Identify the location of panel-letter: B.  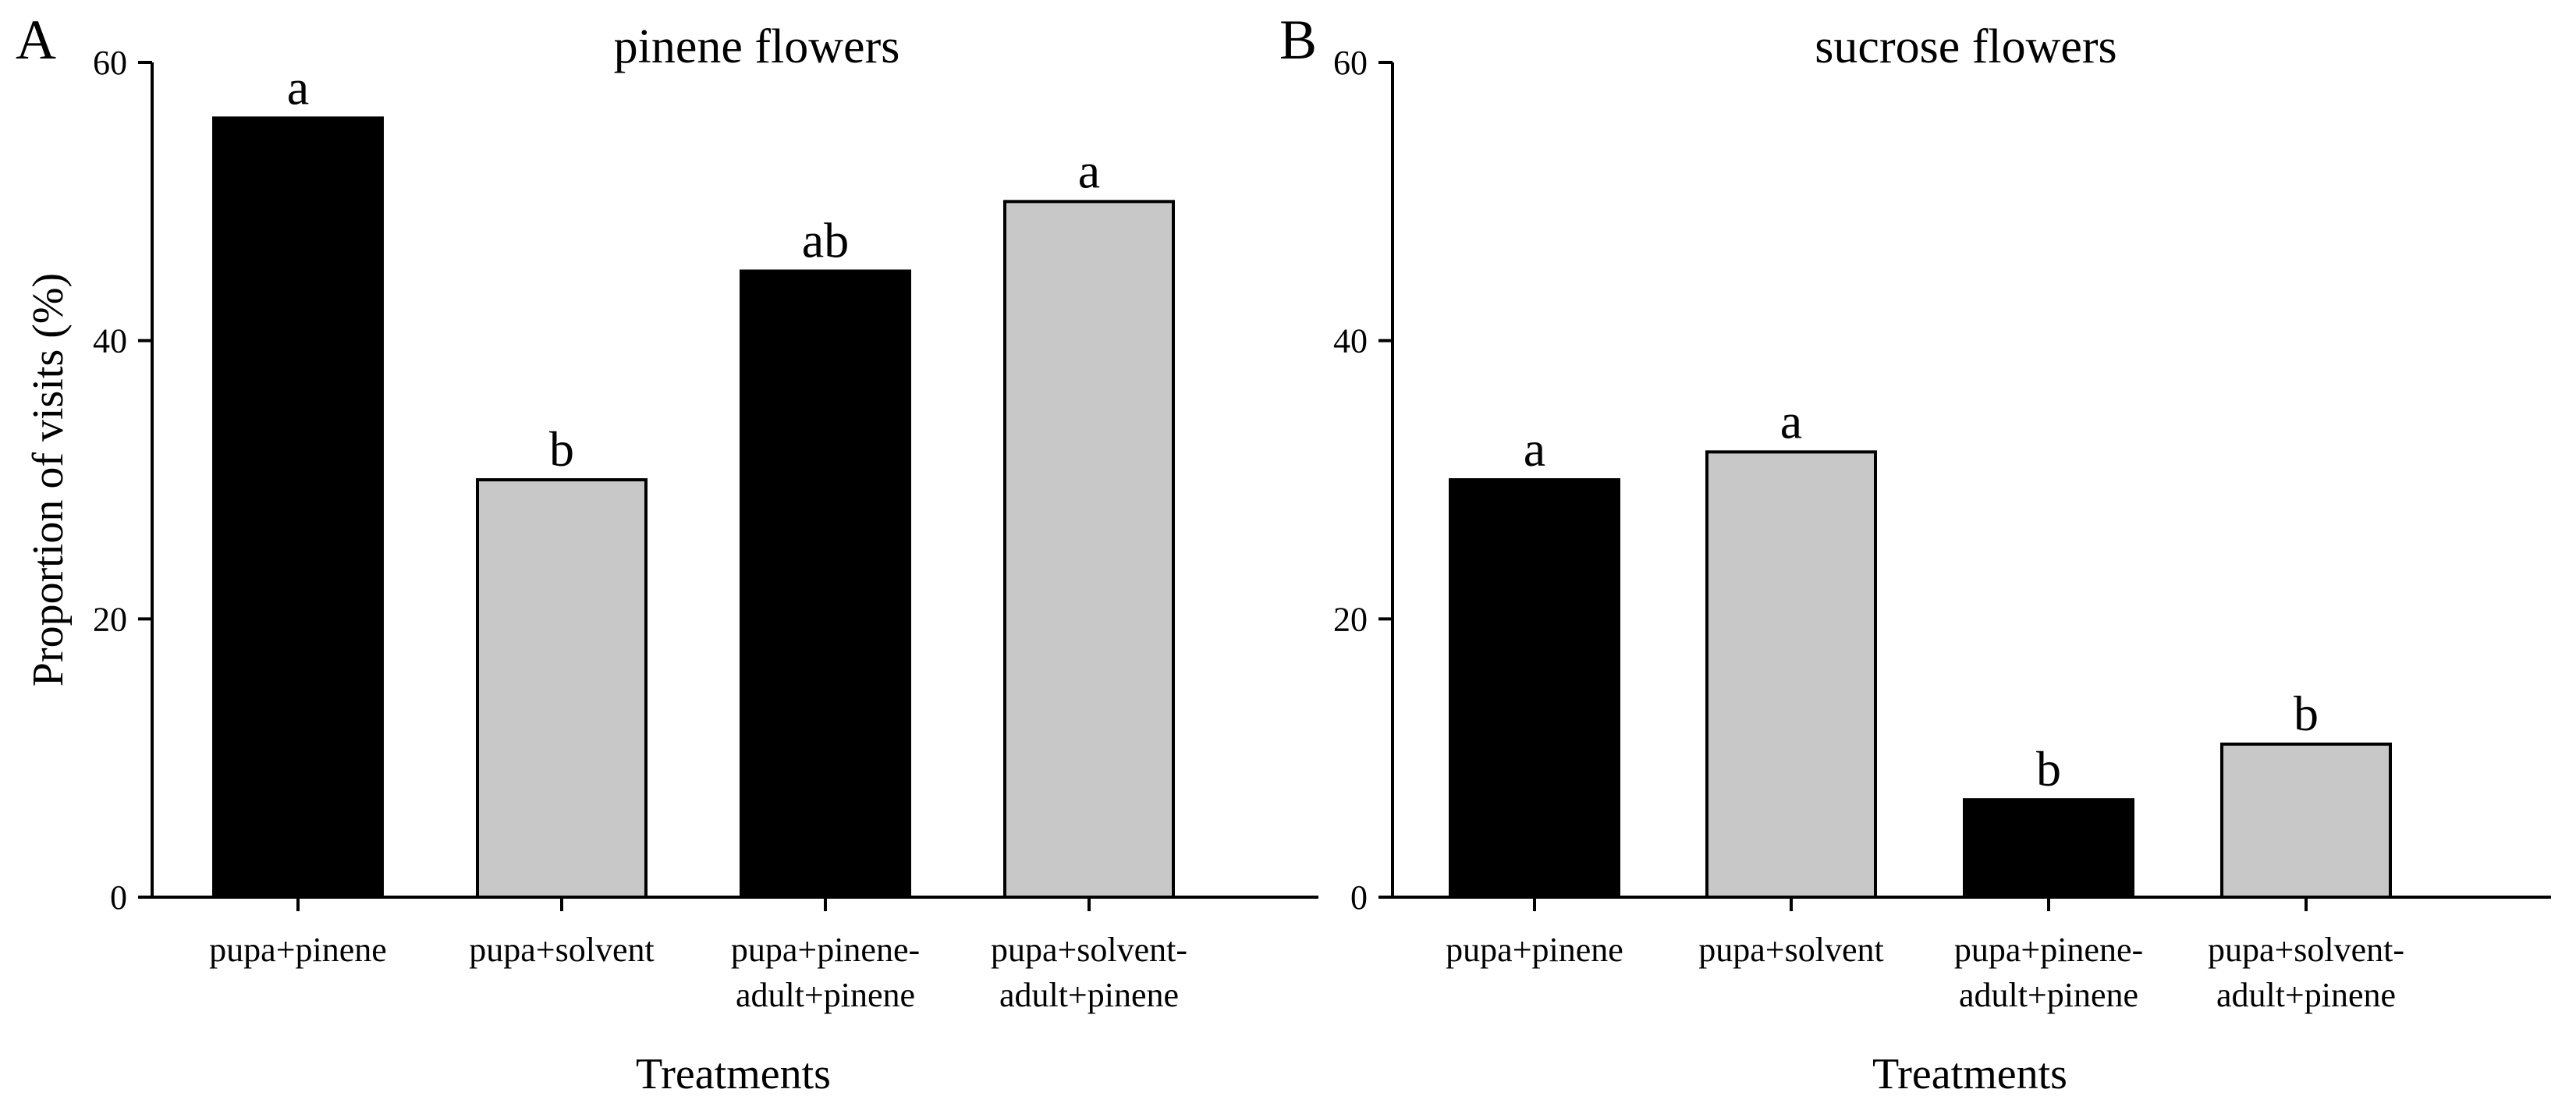
(1298, 40).